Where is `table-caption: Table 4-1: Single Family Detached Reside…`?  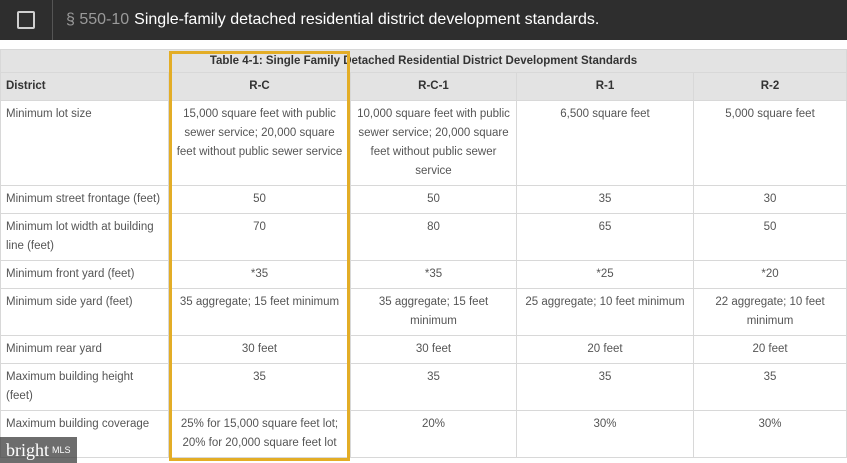 table-caption: Table 4-1: Single Family Detached Reside… is located at coordinates (423, 61).